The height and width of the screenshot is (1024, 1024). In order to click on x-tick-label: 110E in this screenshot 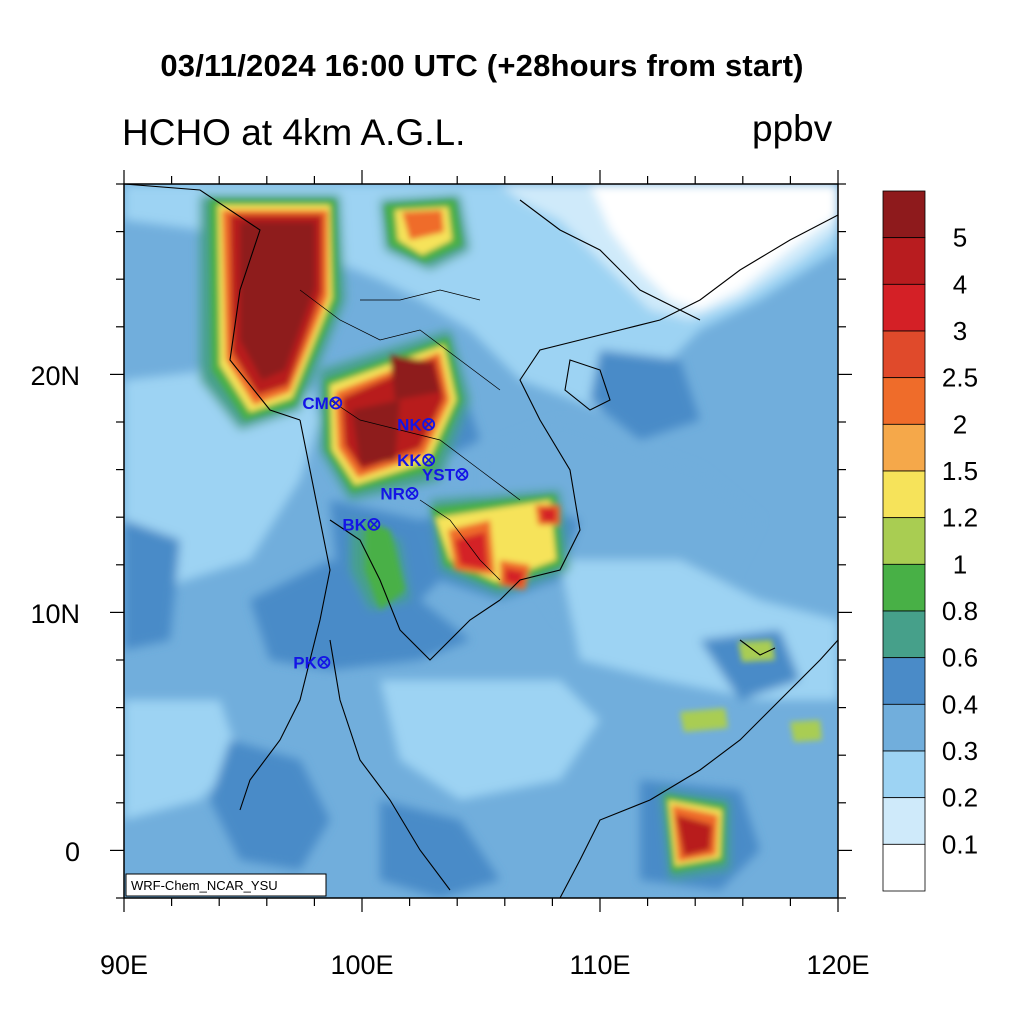, I will do `click(599, 965)`.